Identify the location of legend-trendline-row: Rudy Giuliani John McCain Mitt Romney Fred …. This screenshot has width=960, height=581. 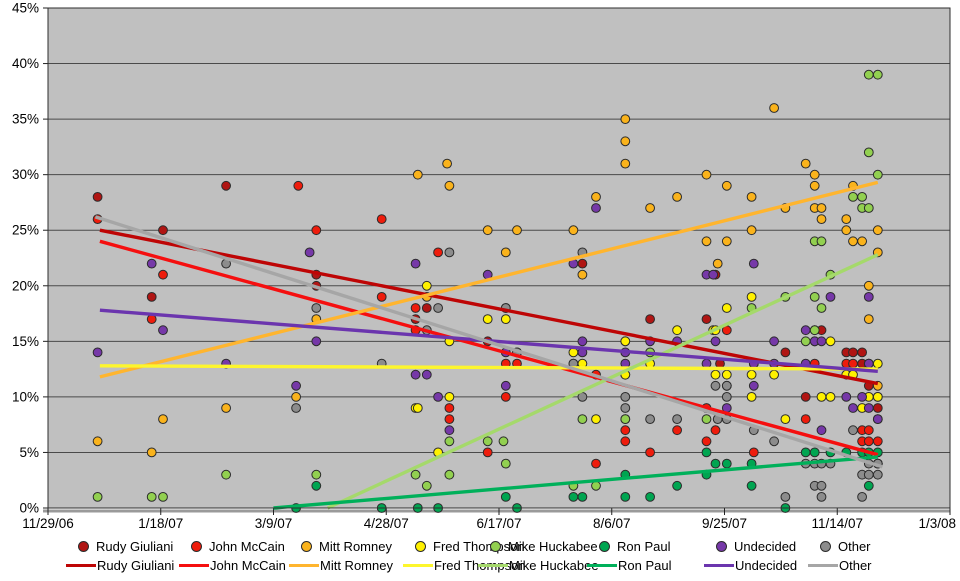
(480, 565).